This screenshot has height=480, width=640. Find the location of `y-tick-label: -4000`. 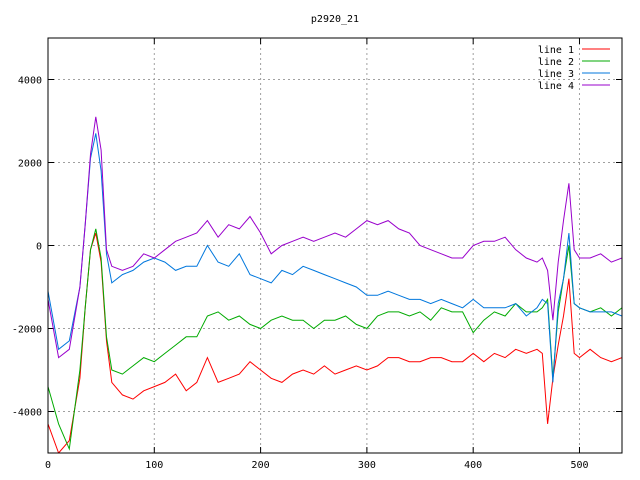

y-tick-label: -4000 is located at coordinates (27, 413).